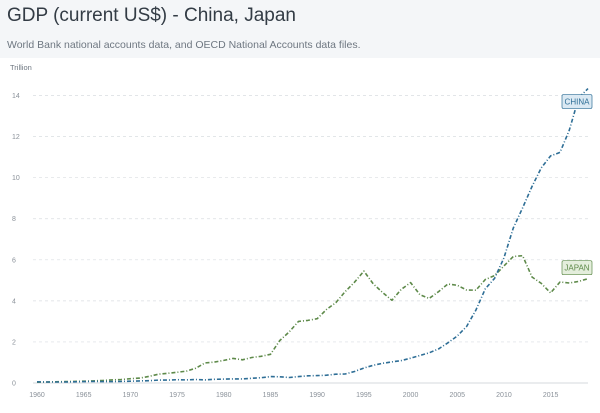 This screenshot has height=413, width=600. I want to click on x-tick-label: 2015, so click(551, 395).